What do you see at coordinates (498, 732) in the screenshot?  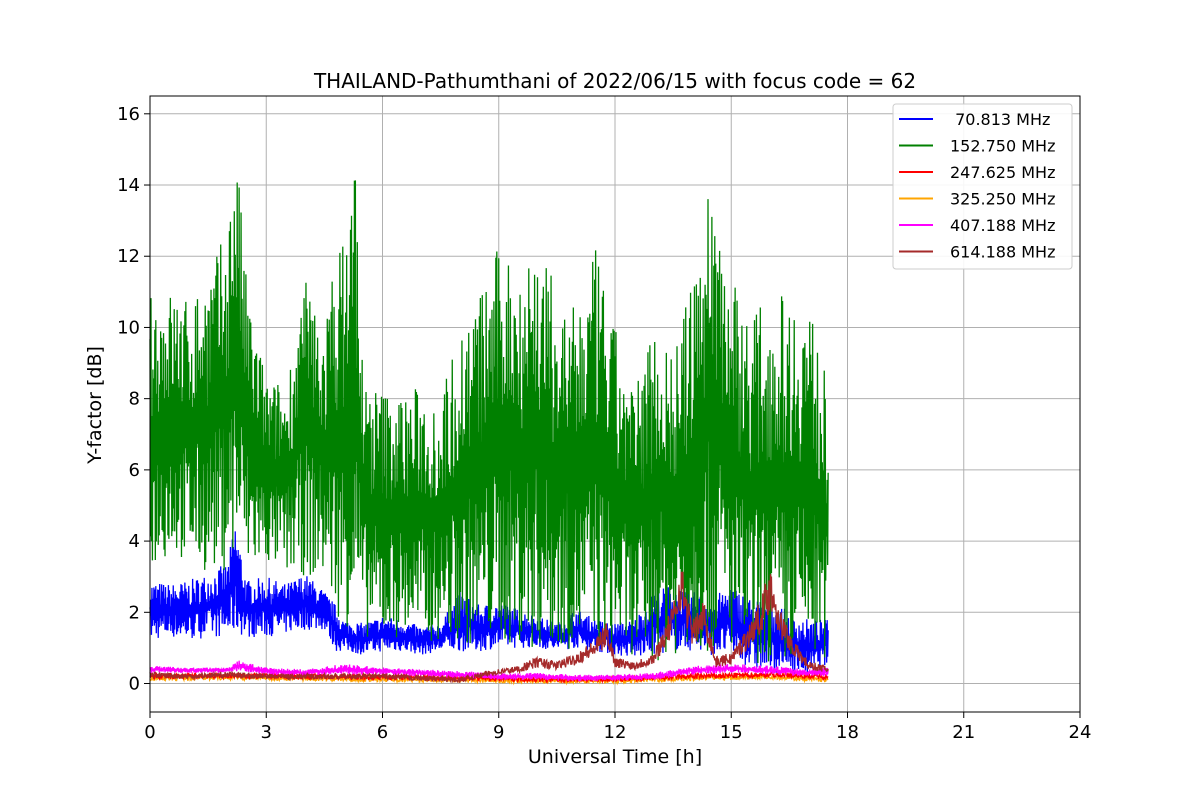 I see `x-tick-label: 9` at bounding box center [498, 732].